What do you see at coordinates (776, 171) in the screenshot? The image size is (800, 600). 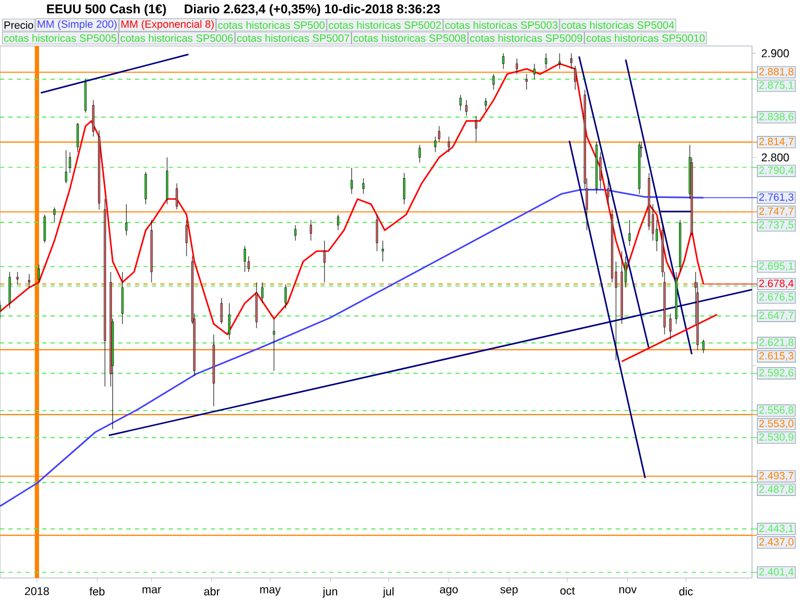 I see `ref-line-label: 2.790,4` at bounding box center [776, 171].